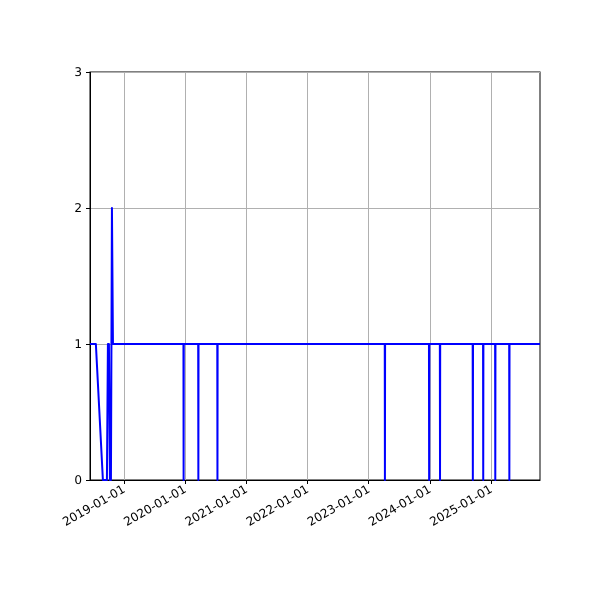 The height and width of the screenshot is (600, 600). What do you see at coordinates (78, 208) in the screenshot?
I see `y-tick-label: 2` at bounding box center [78, 208].